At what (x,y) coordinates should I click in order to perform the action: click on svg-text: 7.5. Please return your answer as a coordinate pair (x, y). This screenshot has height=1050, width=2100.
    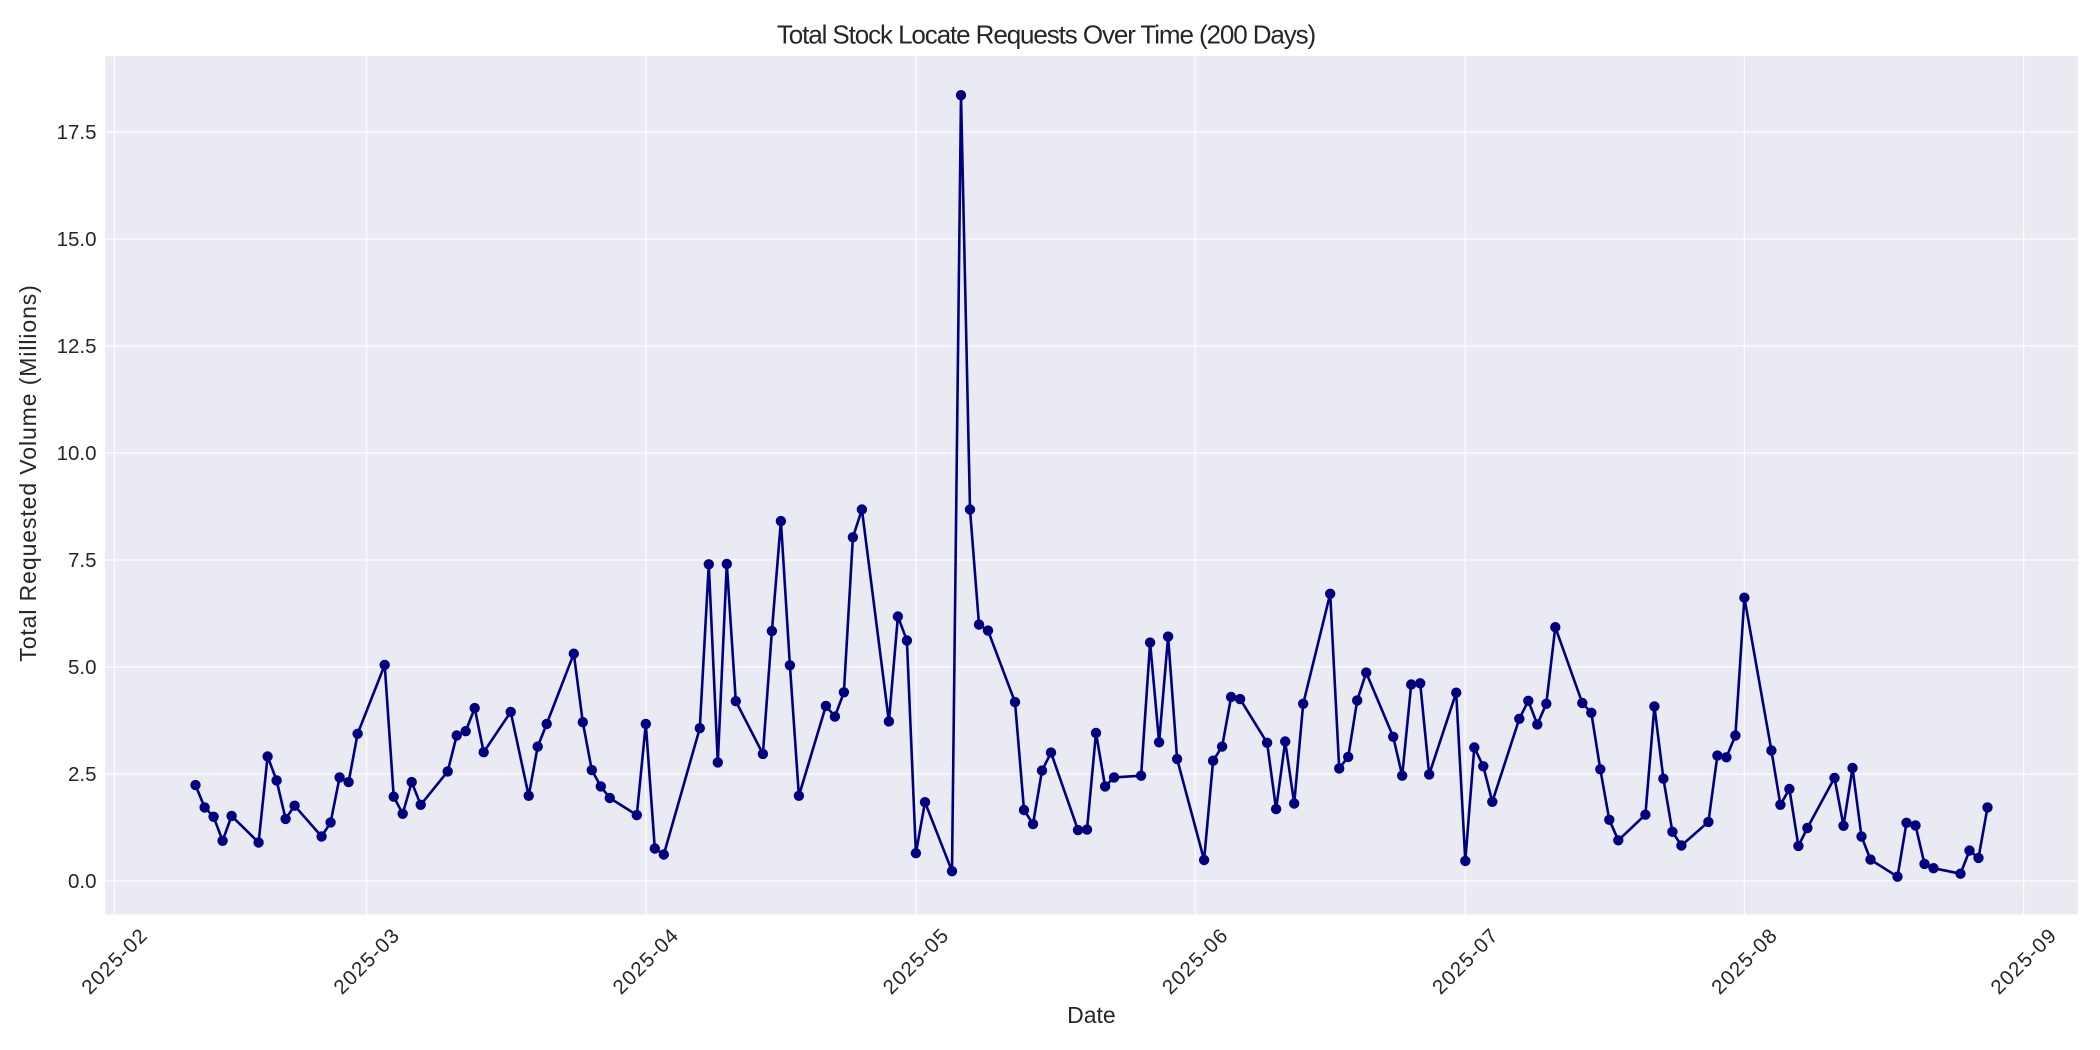
    Looking at the image, I should click on (82, 560).